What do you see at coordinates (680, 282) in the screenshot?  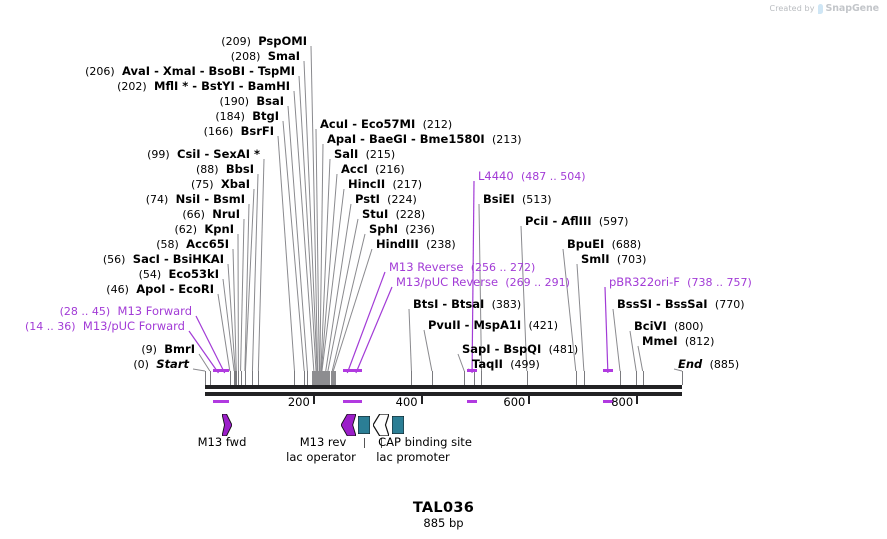 I see `feature-annotation-label: pBR322ori-F (738 .. 757)` at bounding box center [680, 282].